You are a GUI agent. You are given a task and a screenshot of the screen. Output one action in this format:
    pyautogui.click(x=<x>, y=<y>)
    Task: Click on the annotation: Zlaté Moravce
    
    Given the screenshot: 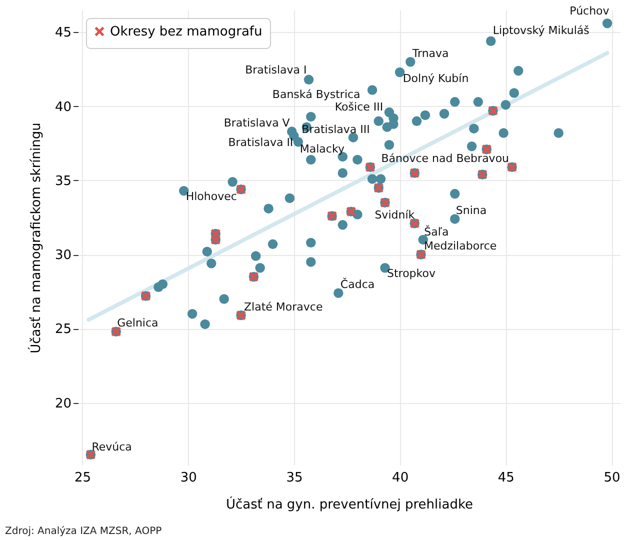 What is the action you would take?
    pyautogui.click(x=283, y=307)
    